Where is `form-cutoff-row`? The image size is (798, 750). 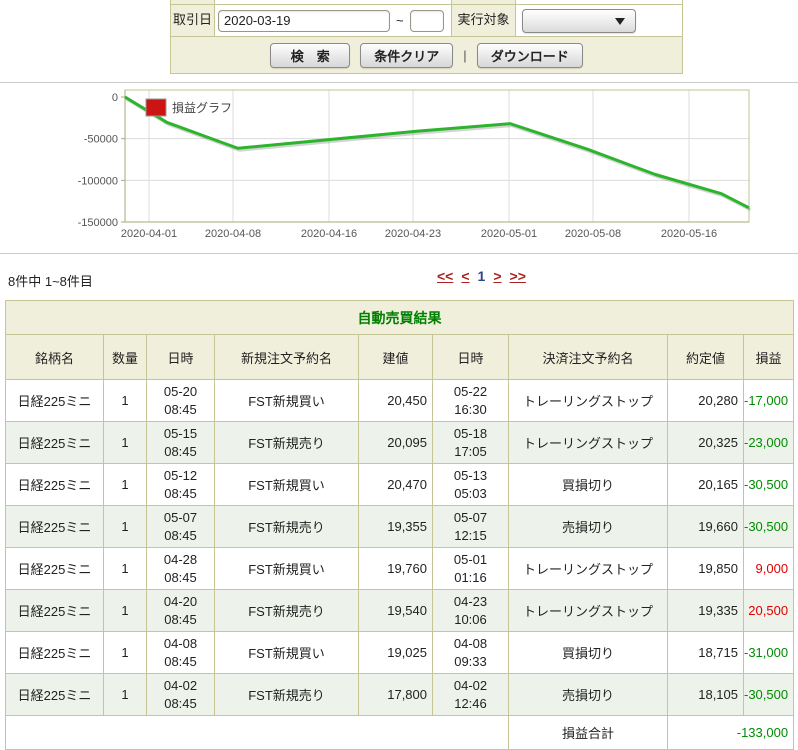
form-cutoff-row is located at coordinates (426, 2).